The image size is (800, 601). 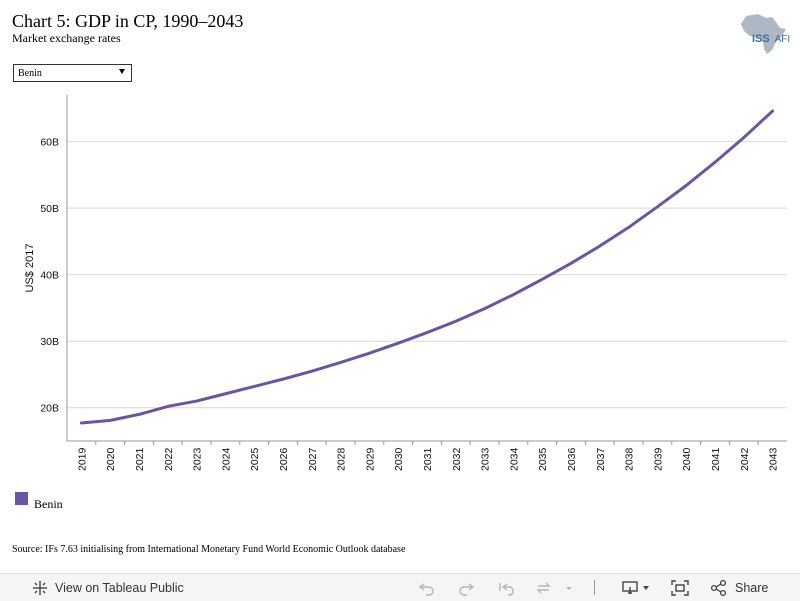 I want to click on x-tick-label: 2042, so click(x=745, y=459).